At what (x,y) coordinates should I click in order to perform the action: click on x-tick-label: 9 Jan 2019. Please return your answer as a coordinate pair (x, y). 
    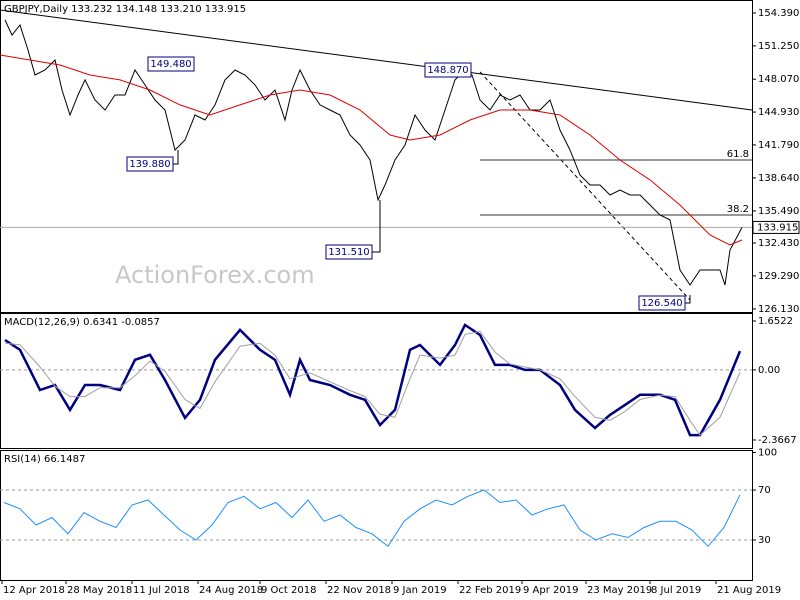
    Looking at the image, I should click on (420, 590).